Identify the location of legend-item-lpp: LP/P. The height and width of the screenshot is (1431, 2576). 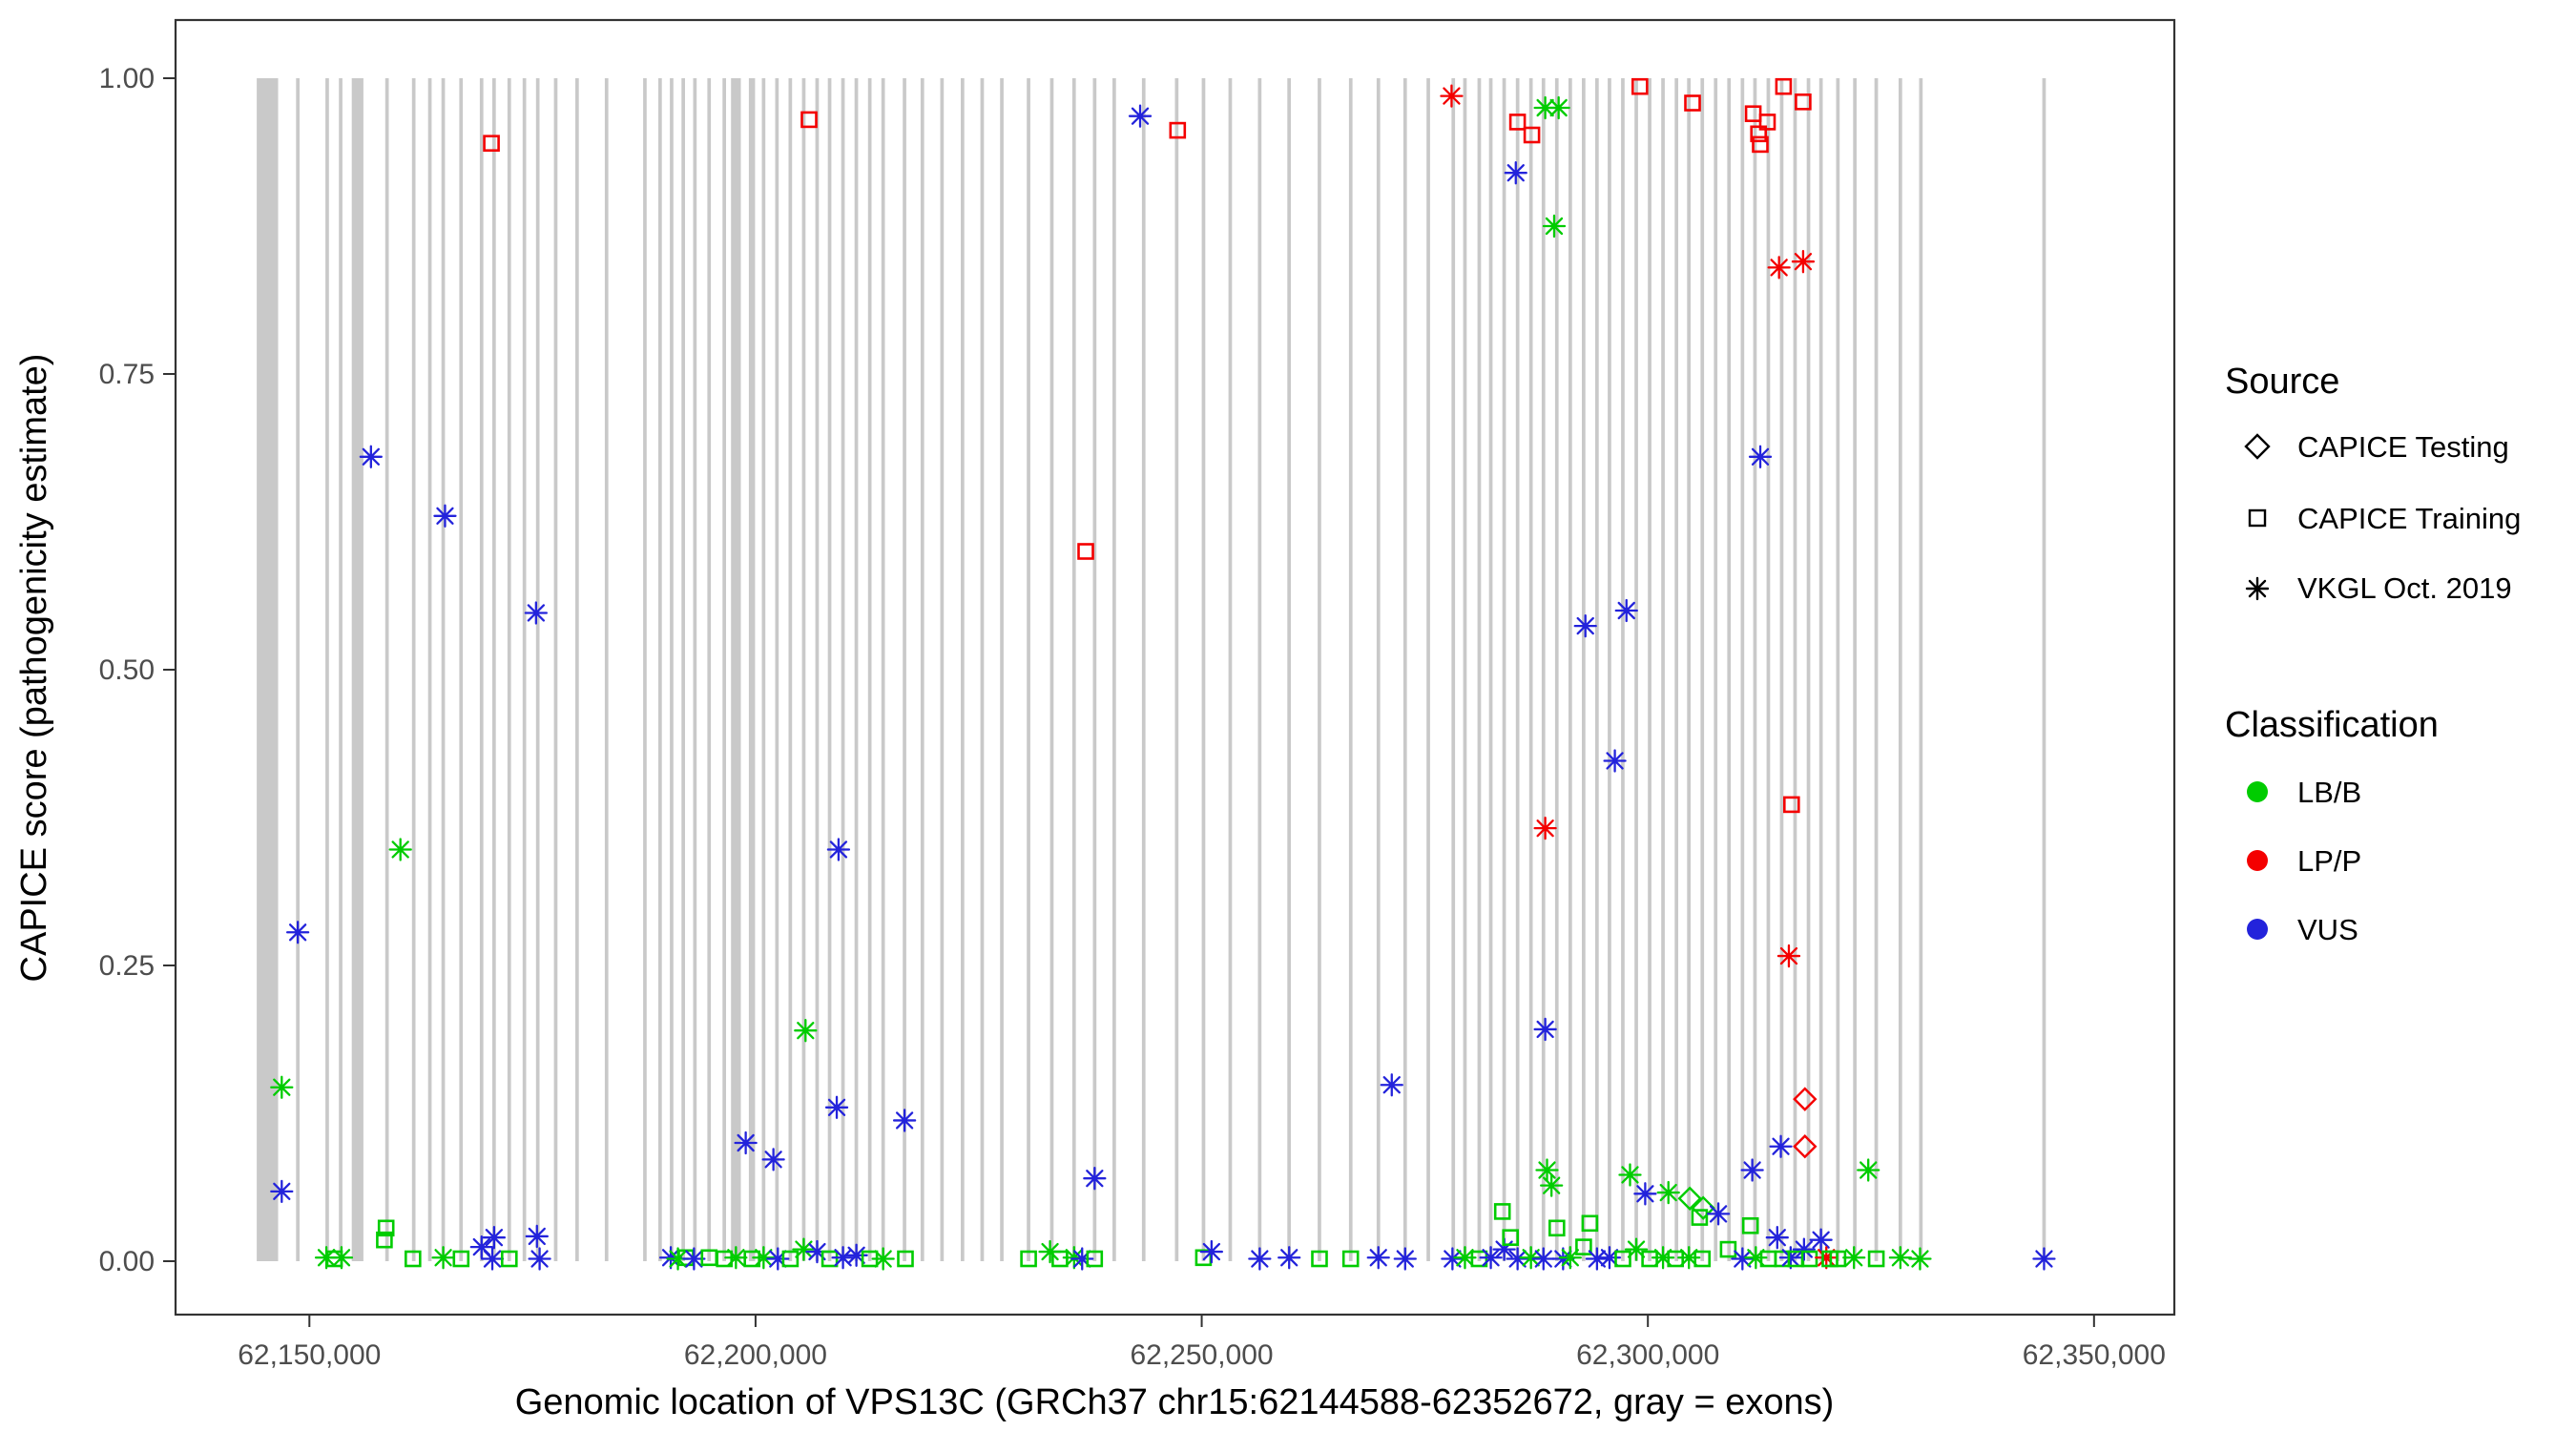
(2329, 861).